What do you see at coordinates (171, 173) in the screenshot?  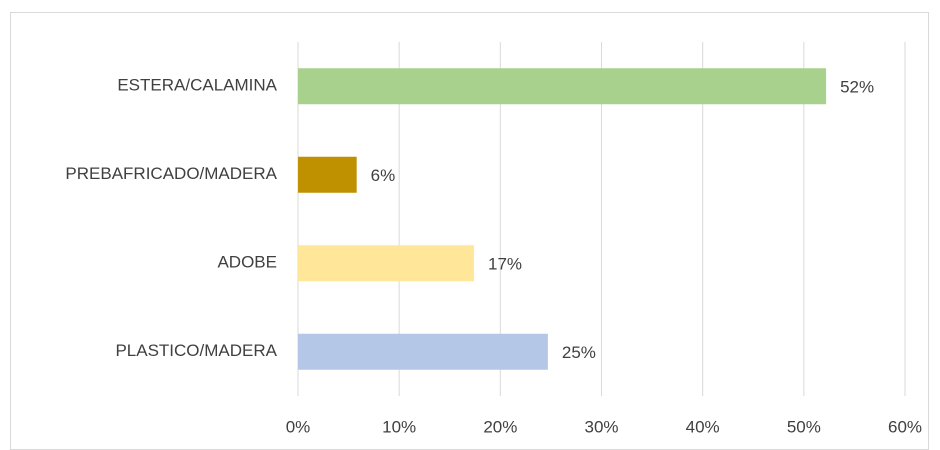 I see `y-tick-label: PREBAFRICADO/MADERA` at bounding box center [171, 173].